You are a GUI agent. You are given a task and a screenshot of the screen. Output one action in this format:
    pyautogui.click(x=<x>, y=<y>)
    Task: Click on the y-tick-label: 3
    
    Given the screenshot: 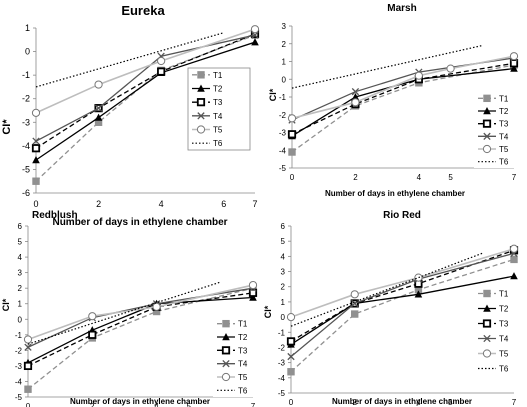 What is the action you would take?
    pyautogui.click(x=283, y=272)
    